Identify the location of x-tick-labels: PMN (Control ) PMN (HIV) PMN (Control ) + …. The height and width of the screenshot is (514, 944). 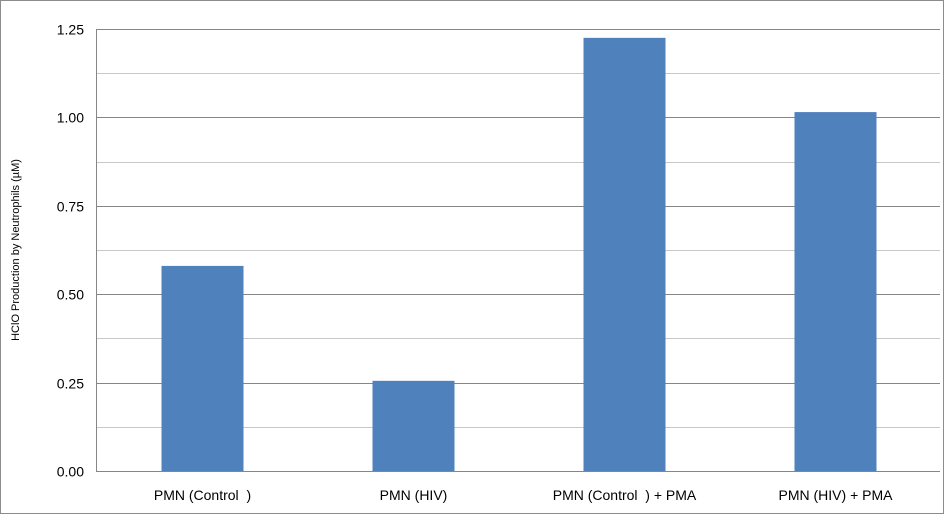
(523, 495).